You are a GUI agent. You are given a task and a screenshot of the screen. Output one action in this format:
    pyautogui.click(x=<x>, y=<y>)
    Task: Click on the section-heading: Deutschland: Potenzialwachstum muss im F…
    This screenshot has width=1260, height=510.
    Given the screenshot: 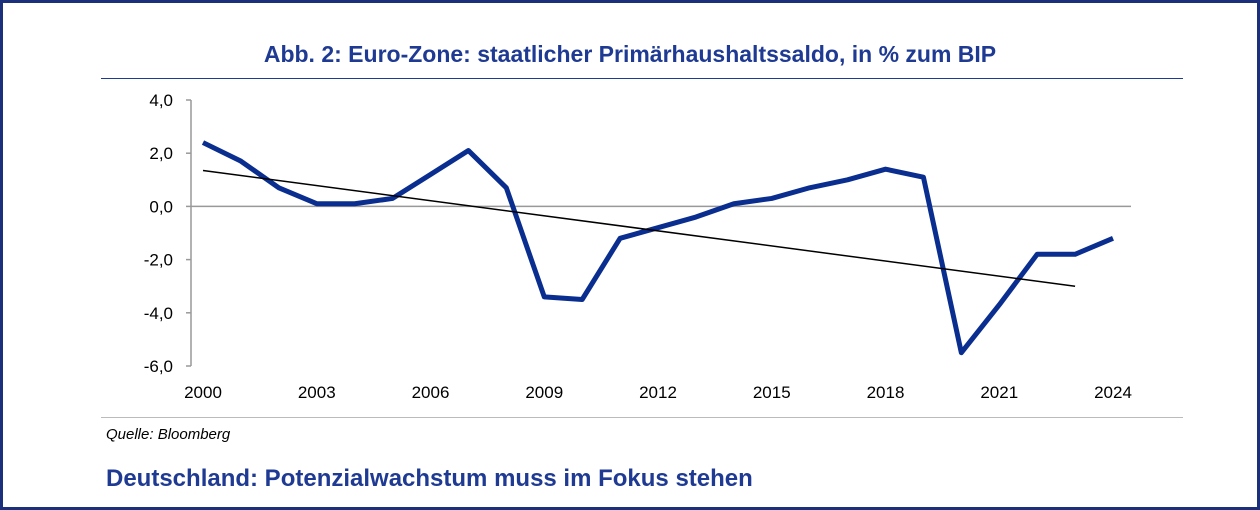 What is the action you would take?
    pyautogui.click(x=429, y=478)
    